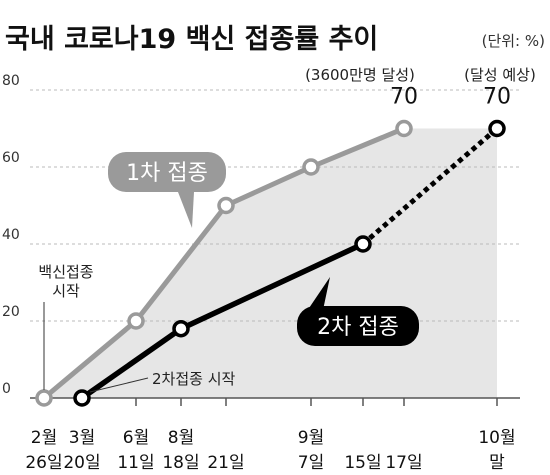 The image size is (550, 475). I want to click on x-tick-label: 18일, so click(180, 463).